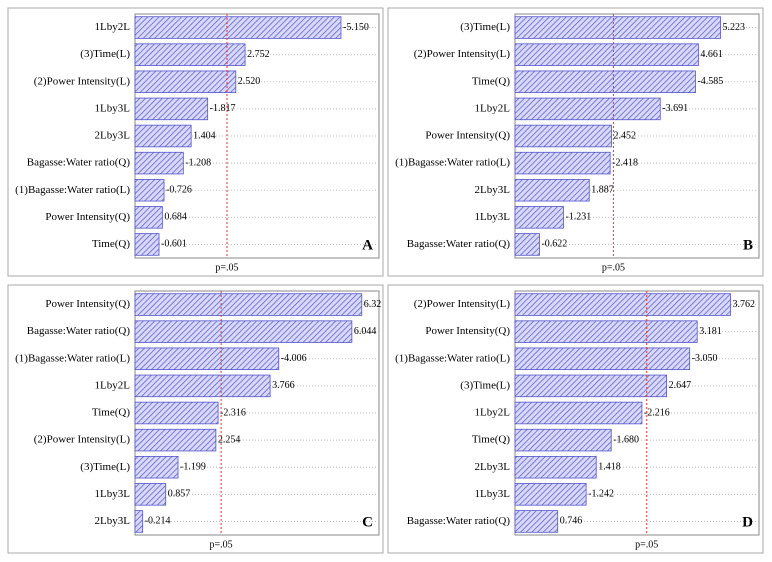 The image size is (772, 562). Describe the element at coordinates (223, 108) in the screenshot. I see `value-label: -1.817` at that location.